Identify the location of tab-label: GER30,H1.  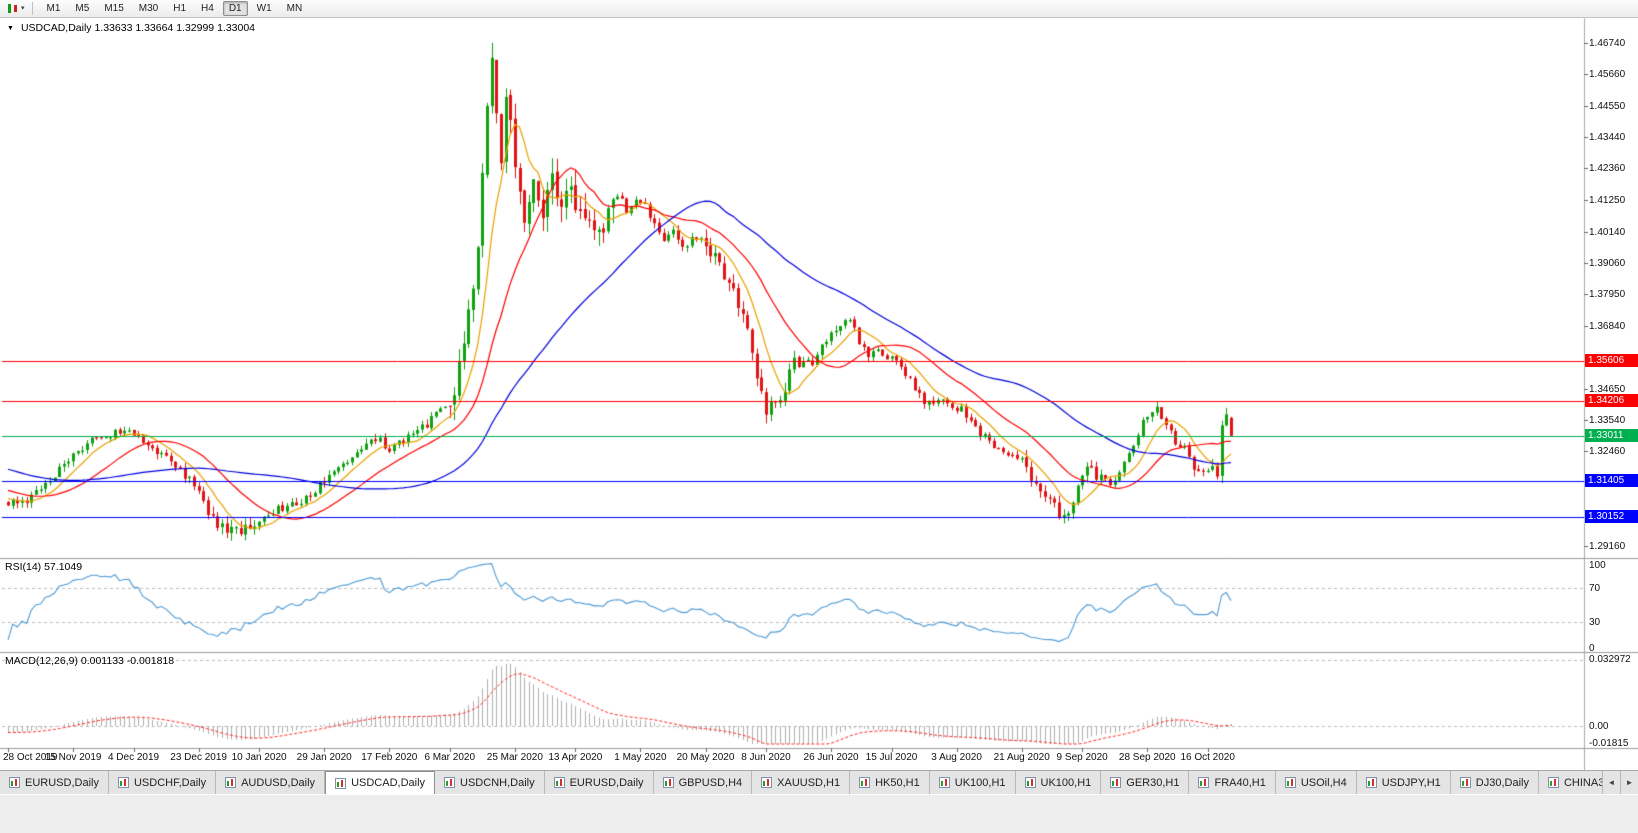
(1153, 782).